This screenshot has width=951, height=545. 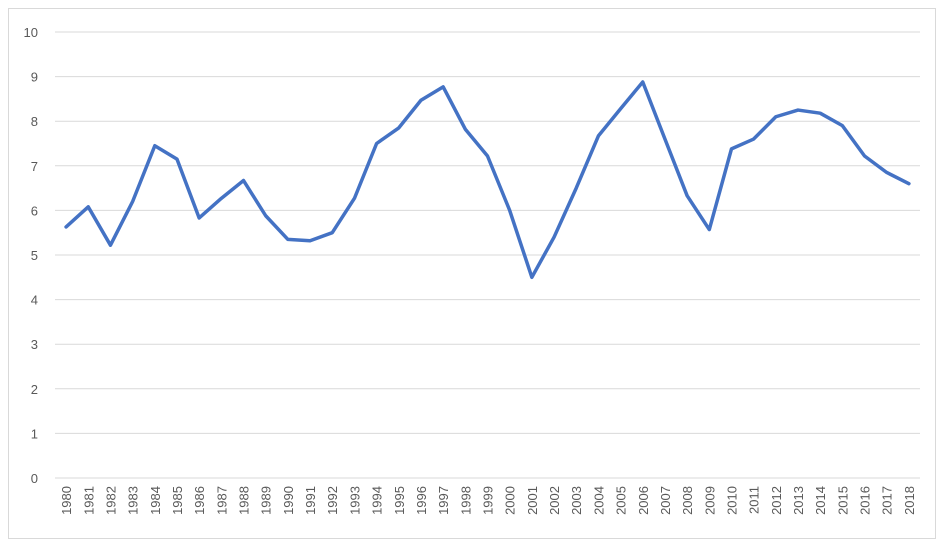 I want to click on x-tick-label: 2006, so click(x=643, y=500).